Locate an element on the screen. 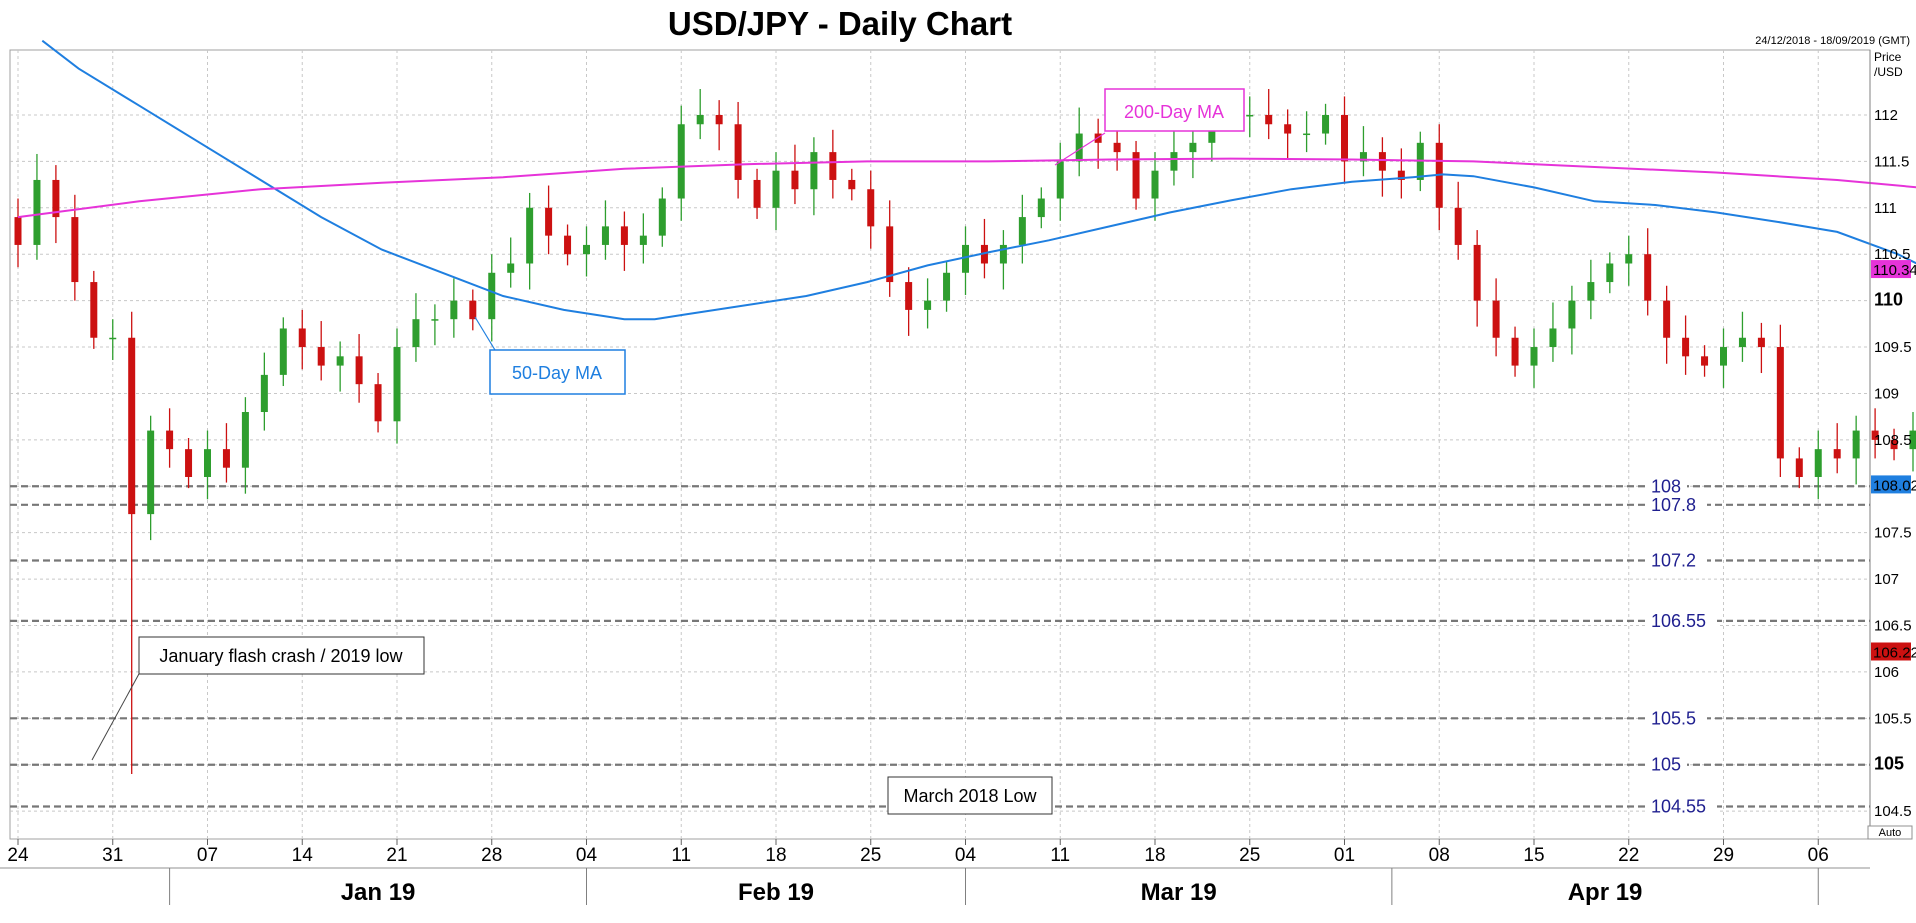 The width and height of the screenshot is (1916, 923). month-label: Jan 19 is located at coordinates (378, 892).